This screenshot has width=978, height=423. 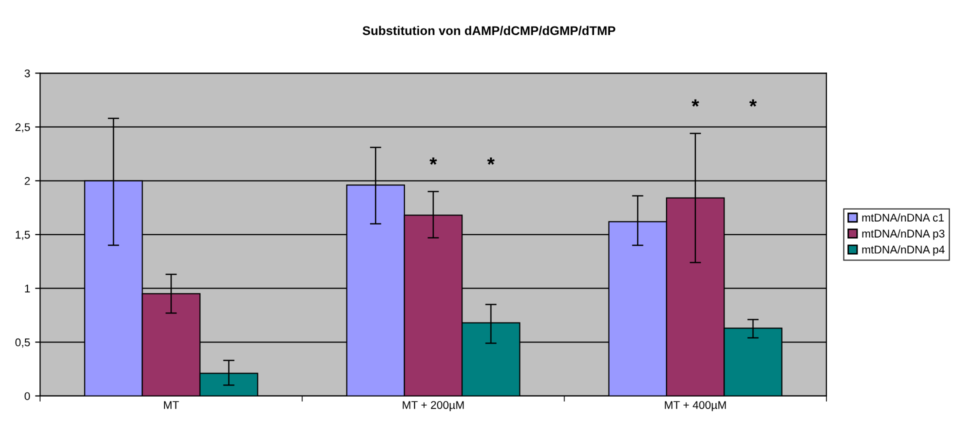 What do you see at coordinates (171, 405) in the screenshot?
I see `x-tick-label: MT` at bounding box center [171, 405].